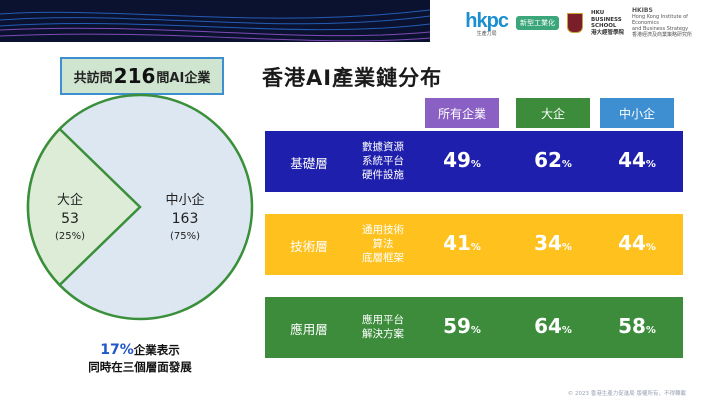 This screenshot has height=400, width=710. Describe the element at coordinates (183, 78) in the screenshot. I see `total-suffix: 間AI企業` at that location.